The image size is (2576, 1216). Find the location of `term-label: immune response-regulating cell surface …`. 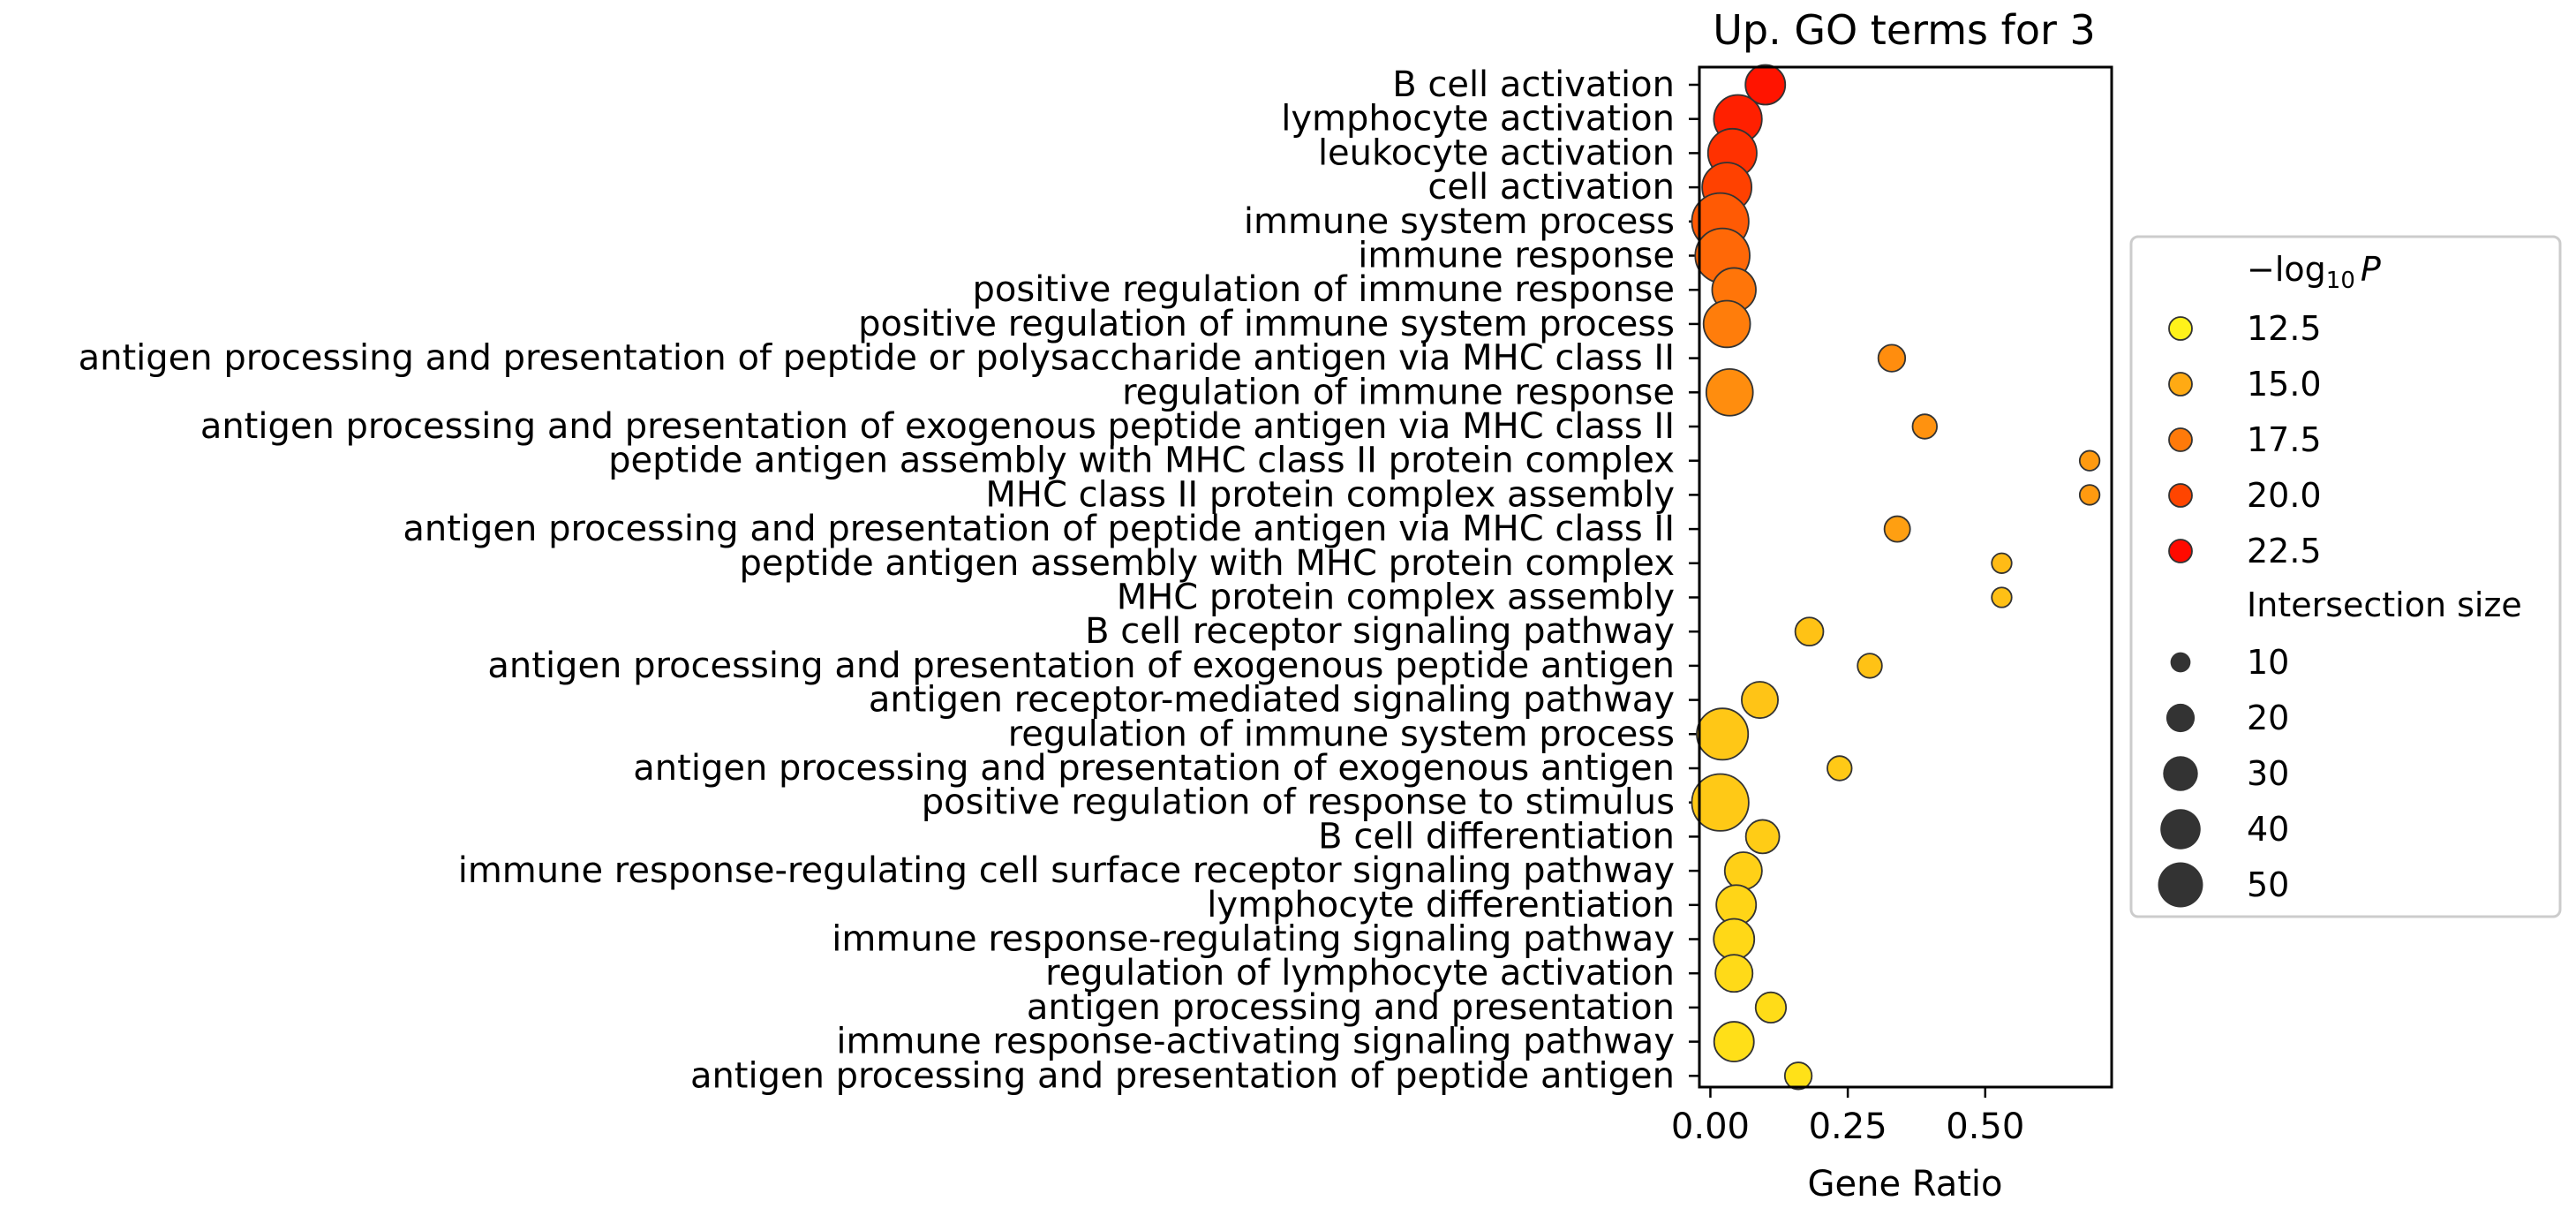

term-label: immune response-regulating cell surface … is located at coordinates (1067, 870).